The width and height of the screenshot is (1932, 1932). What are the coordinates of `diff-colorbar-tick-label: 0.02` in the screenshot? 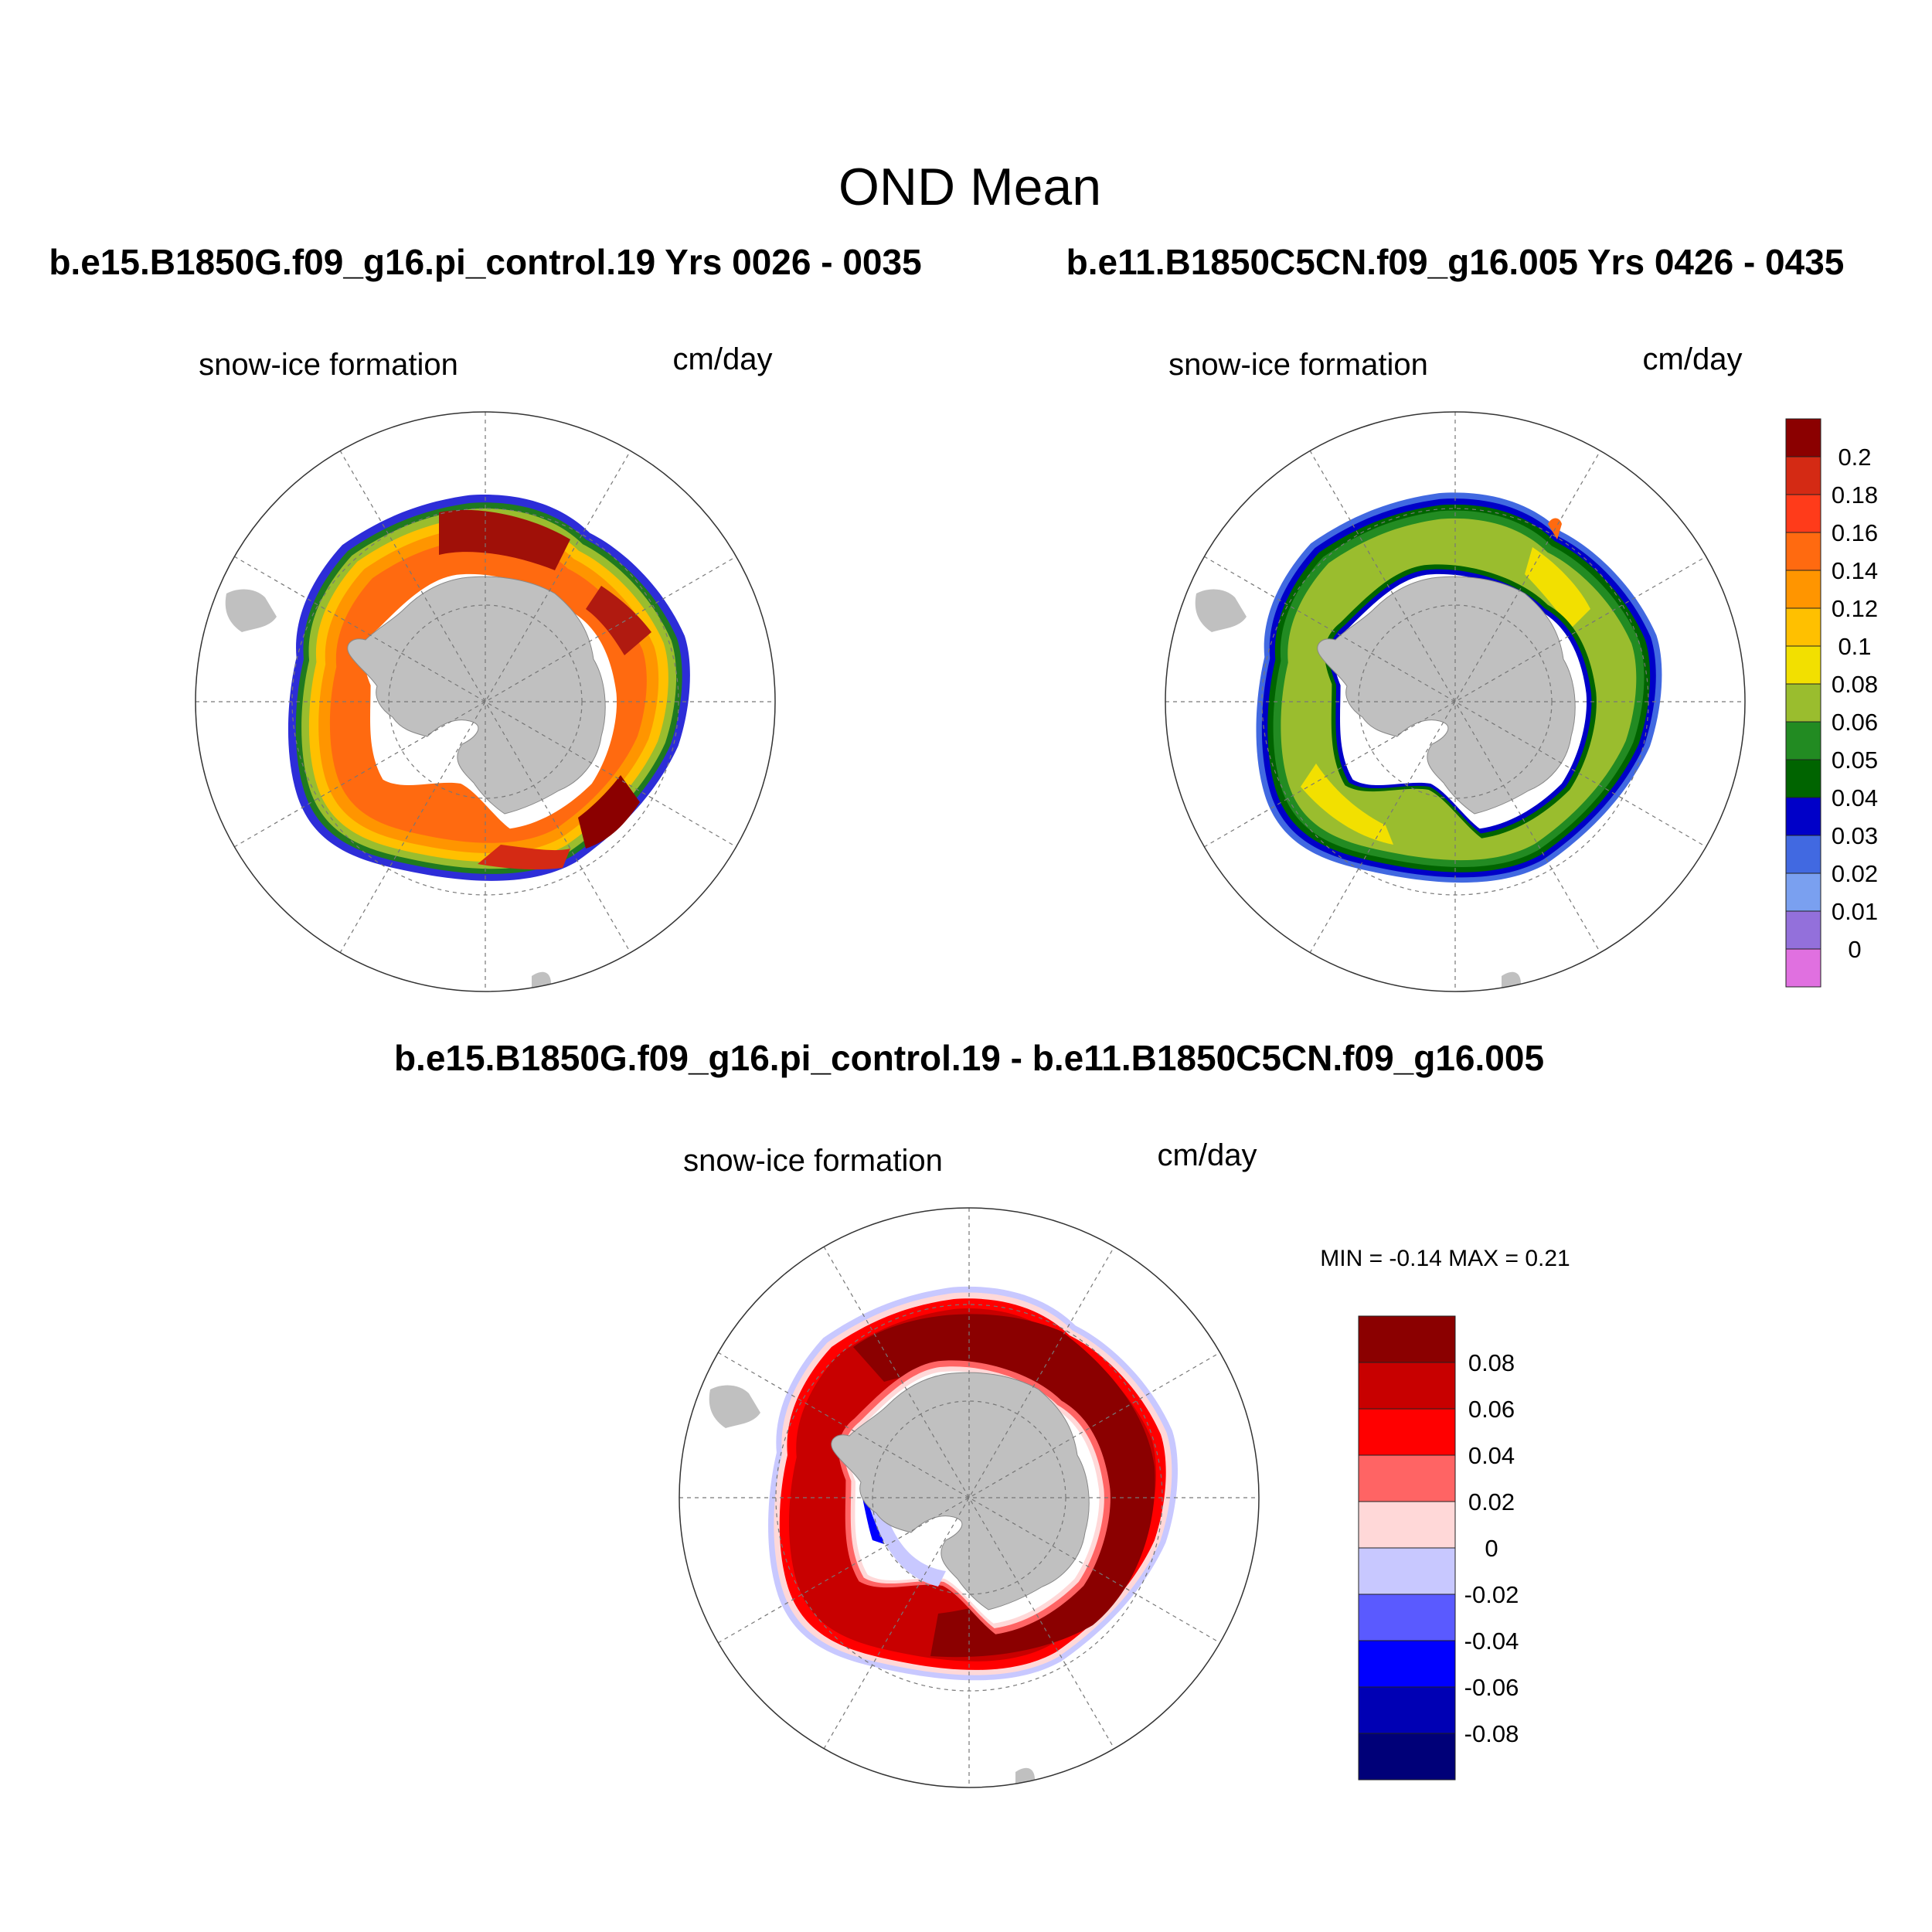 It's located at (1491, 1502).